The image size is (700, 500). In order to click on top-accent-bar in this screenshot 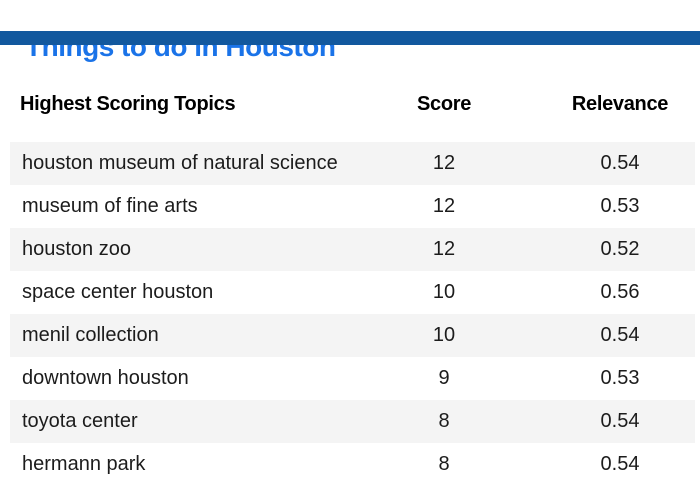, I will do `click(350, 38)`.